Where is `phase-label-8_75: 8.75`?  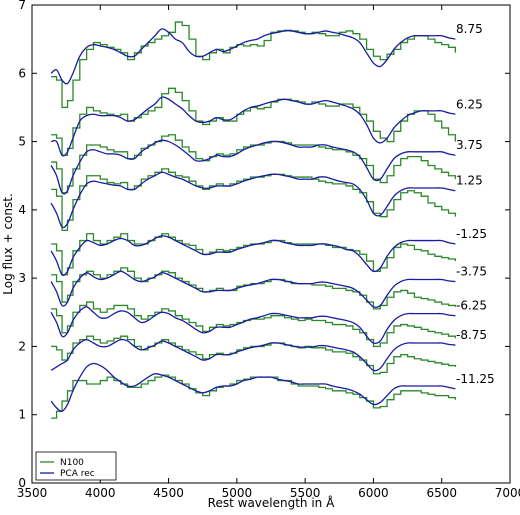
phase-label-8_75: 8.75 is located at coordinates (469, 29).